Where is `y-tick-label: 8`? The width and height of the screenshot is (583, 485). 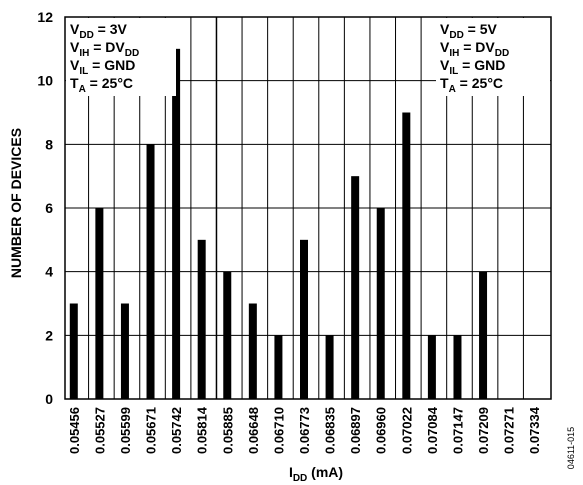 y-tick-label: 8 is located at coordinates (49, 144).